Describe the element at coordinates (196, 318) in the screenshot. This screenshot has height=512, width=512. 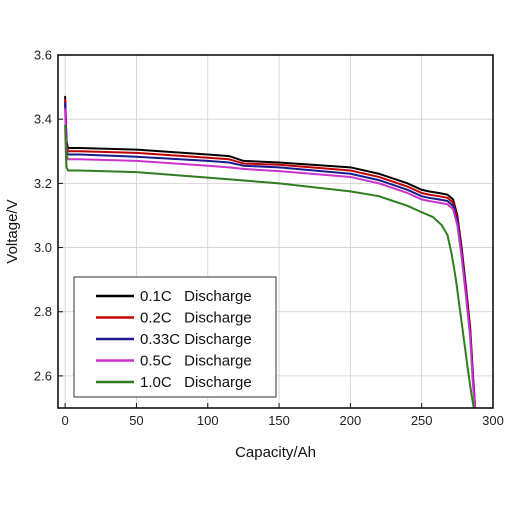
I see `legend-label: 0.2C Discharge` at that location.